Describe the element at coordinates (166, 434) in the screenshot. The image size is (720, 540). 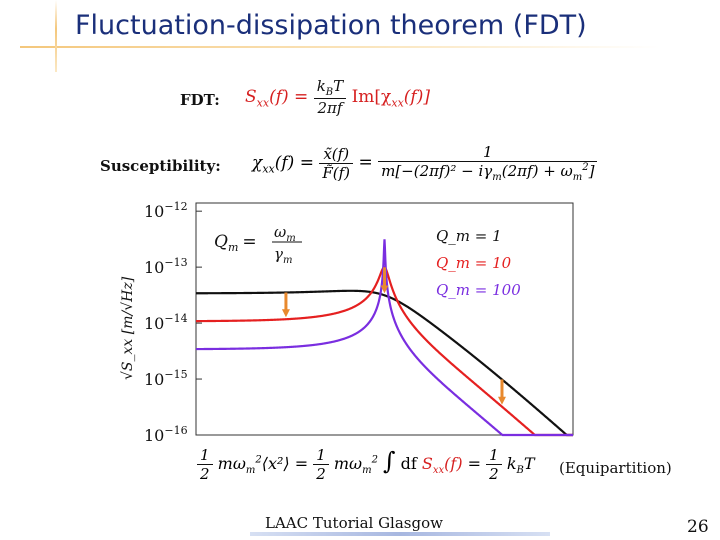
I see `y-tick-label: 10−16` at that location.